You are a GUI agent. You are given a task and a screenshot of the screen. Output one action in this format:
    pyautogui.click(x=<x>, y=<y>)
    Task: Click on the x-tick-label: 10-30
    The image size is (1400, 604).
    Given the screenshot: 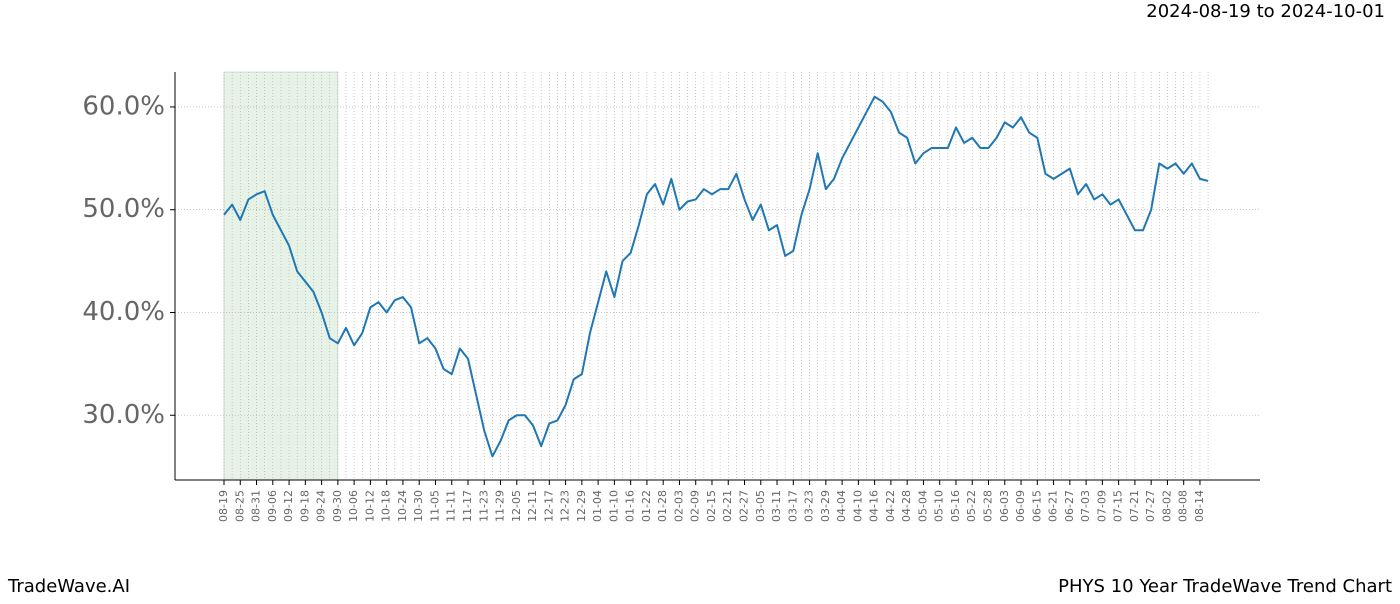 What is the action you would take?
    pyautogui.click(x=418, y=506)
    